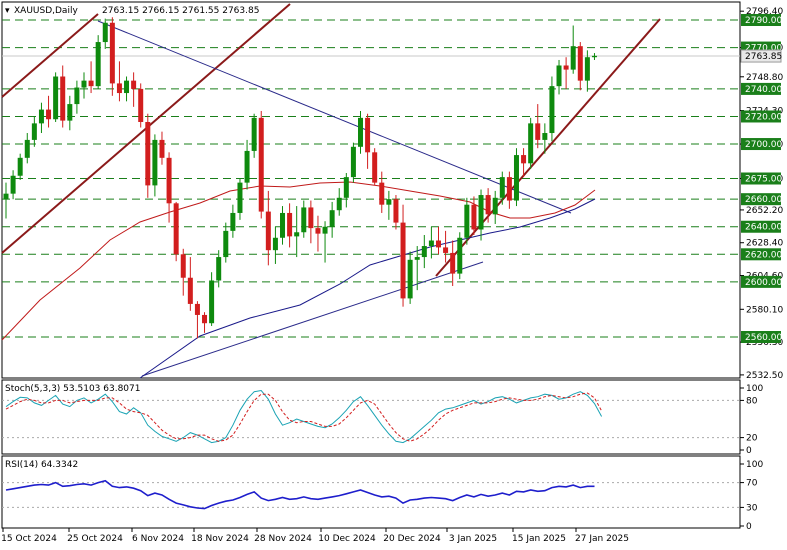 This screenshot has height=550, width=787. I want to click on osc-y-tick-label: 100, so click(754, 465).